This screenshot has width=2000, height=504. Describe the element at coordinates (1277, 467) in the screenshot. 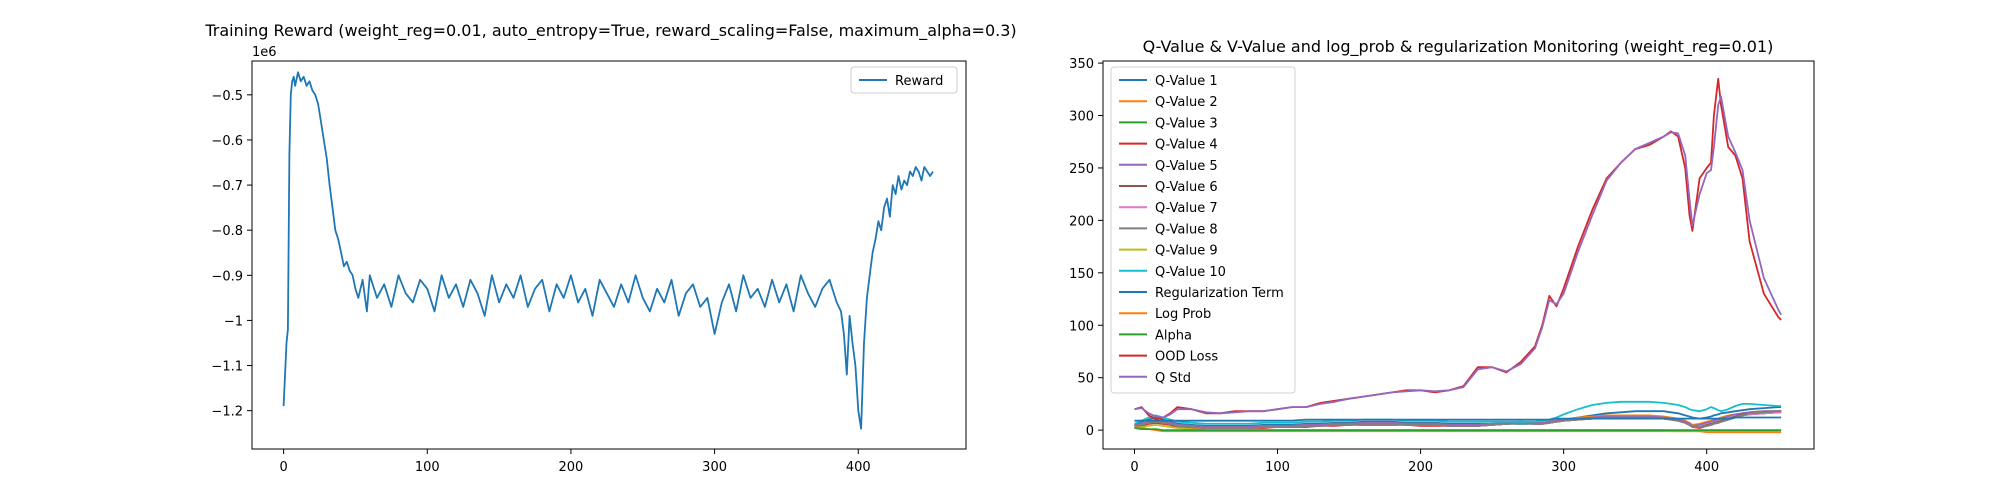

I see `monitoring-x-tick-label: 100` at that location.